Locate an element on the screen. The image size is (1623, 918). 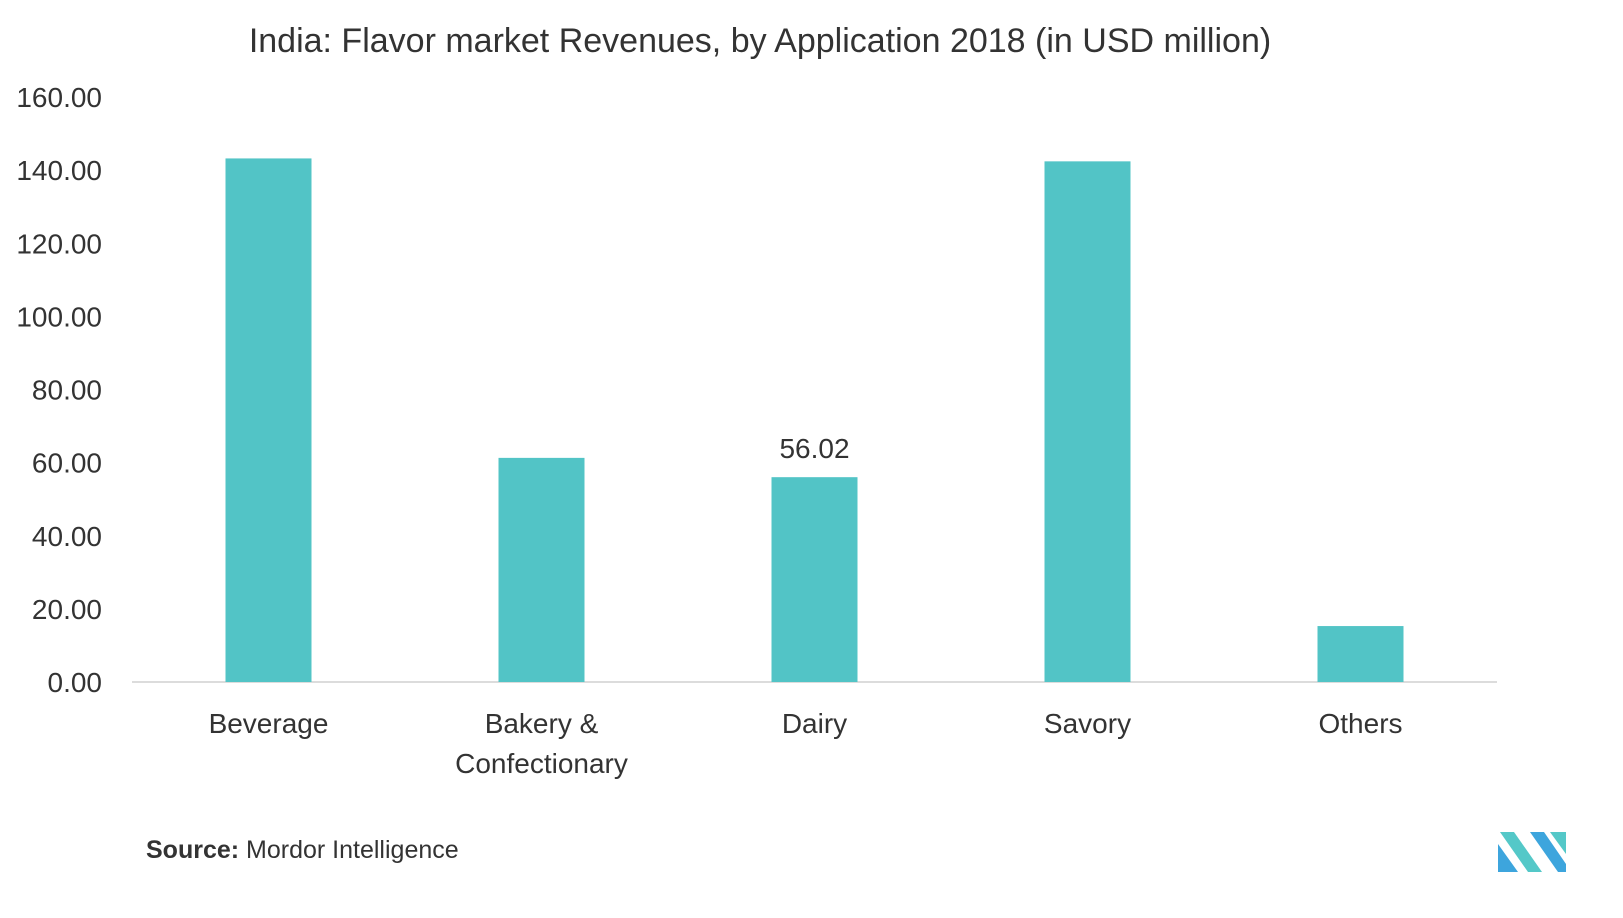
y-tick-label: 140.00 is located at coordinates (59, 170).